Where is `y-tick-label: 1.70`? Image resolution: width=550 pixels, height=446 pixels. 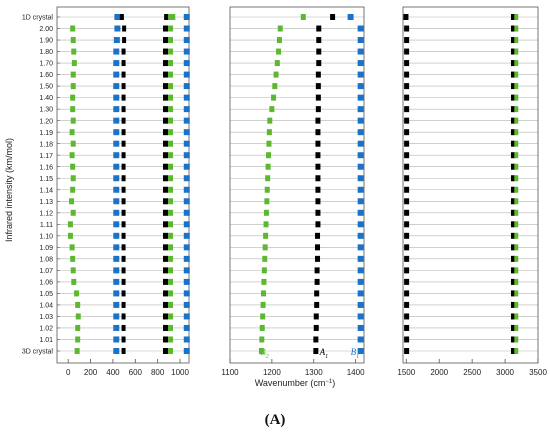
y-tick-label: 1.70 is located at coordinates (46, 64).